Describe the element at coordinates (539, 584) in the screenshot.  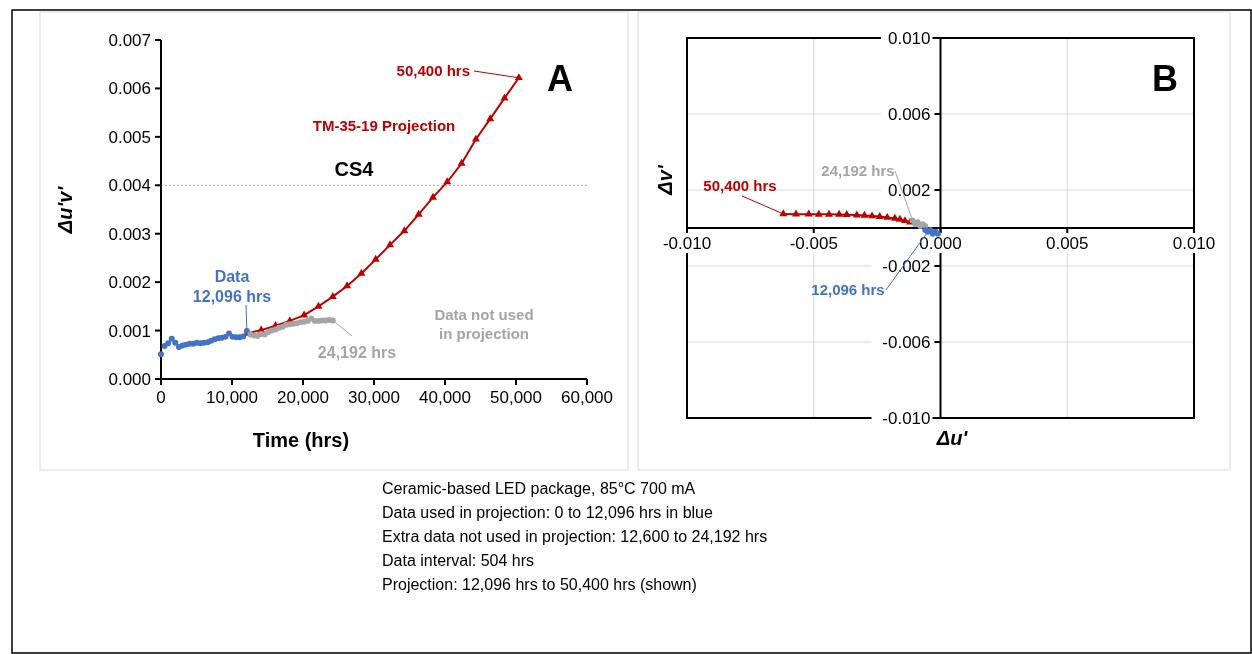
I see `text: Projection: 12,096 hrs to 50,400 hrs (shown)` at that location.